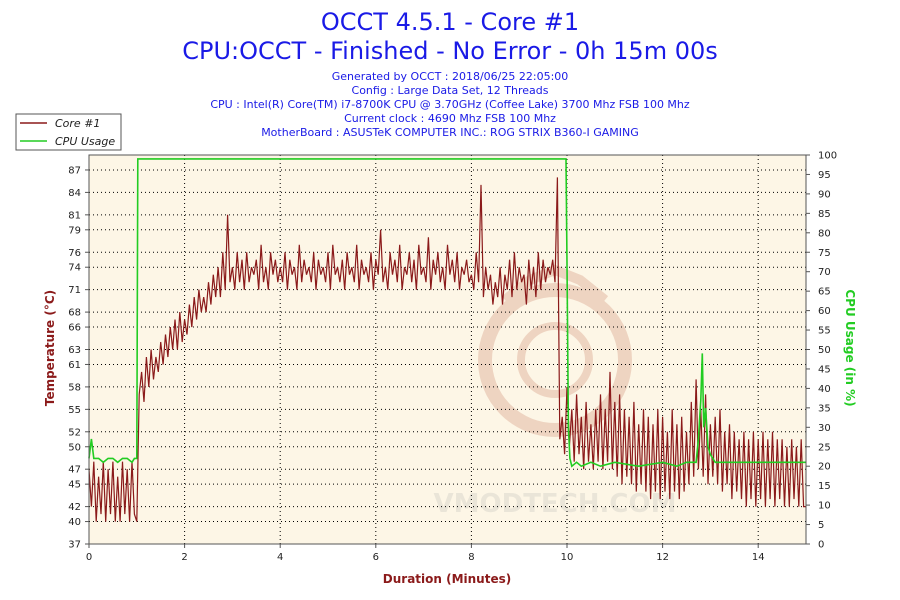 The image size is (900, 600). What do you see at coordinates (824, 292) in the screenshot?
I see `y2-tick-label: 65` at bounding box center [824, 292].